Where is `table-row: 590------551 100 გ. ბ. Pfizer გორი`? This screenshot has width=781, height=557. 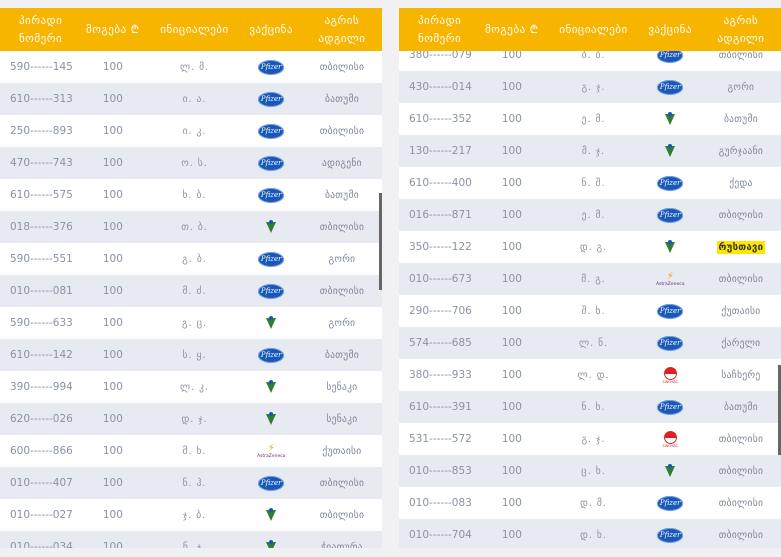
table-row: 590------551 100 გ. ბ. Pfizer გორი is located at coordinates (191, 259).